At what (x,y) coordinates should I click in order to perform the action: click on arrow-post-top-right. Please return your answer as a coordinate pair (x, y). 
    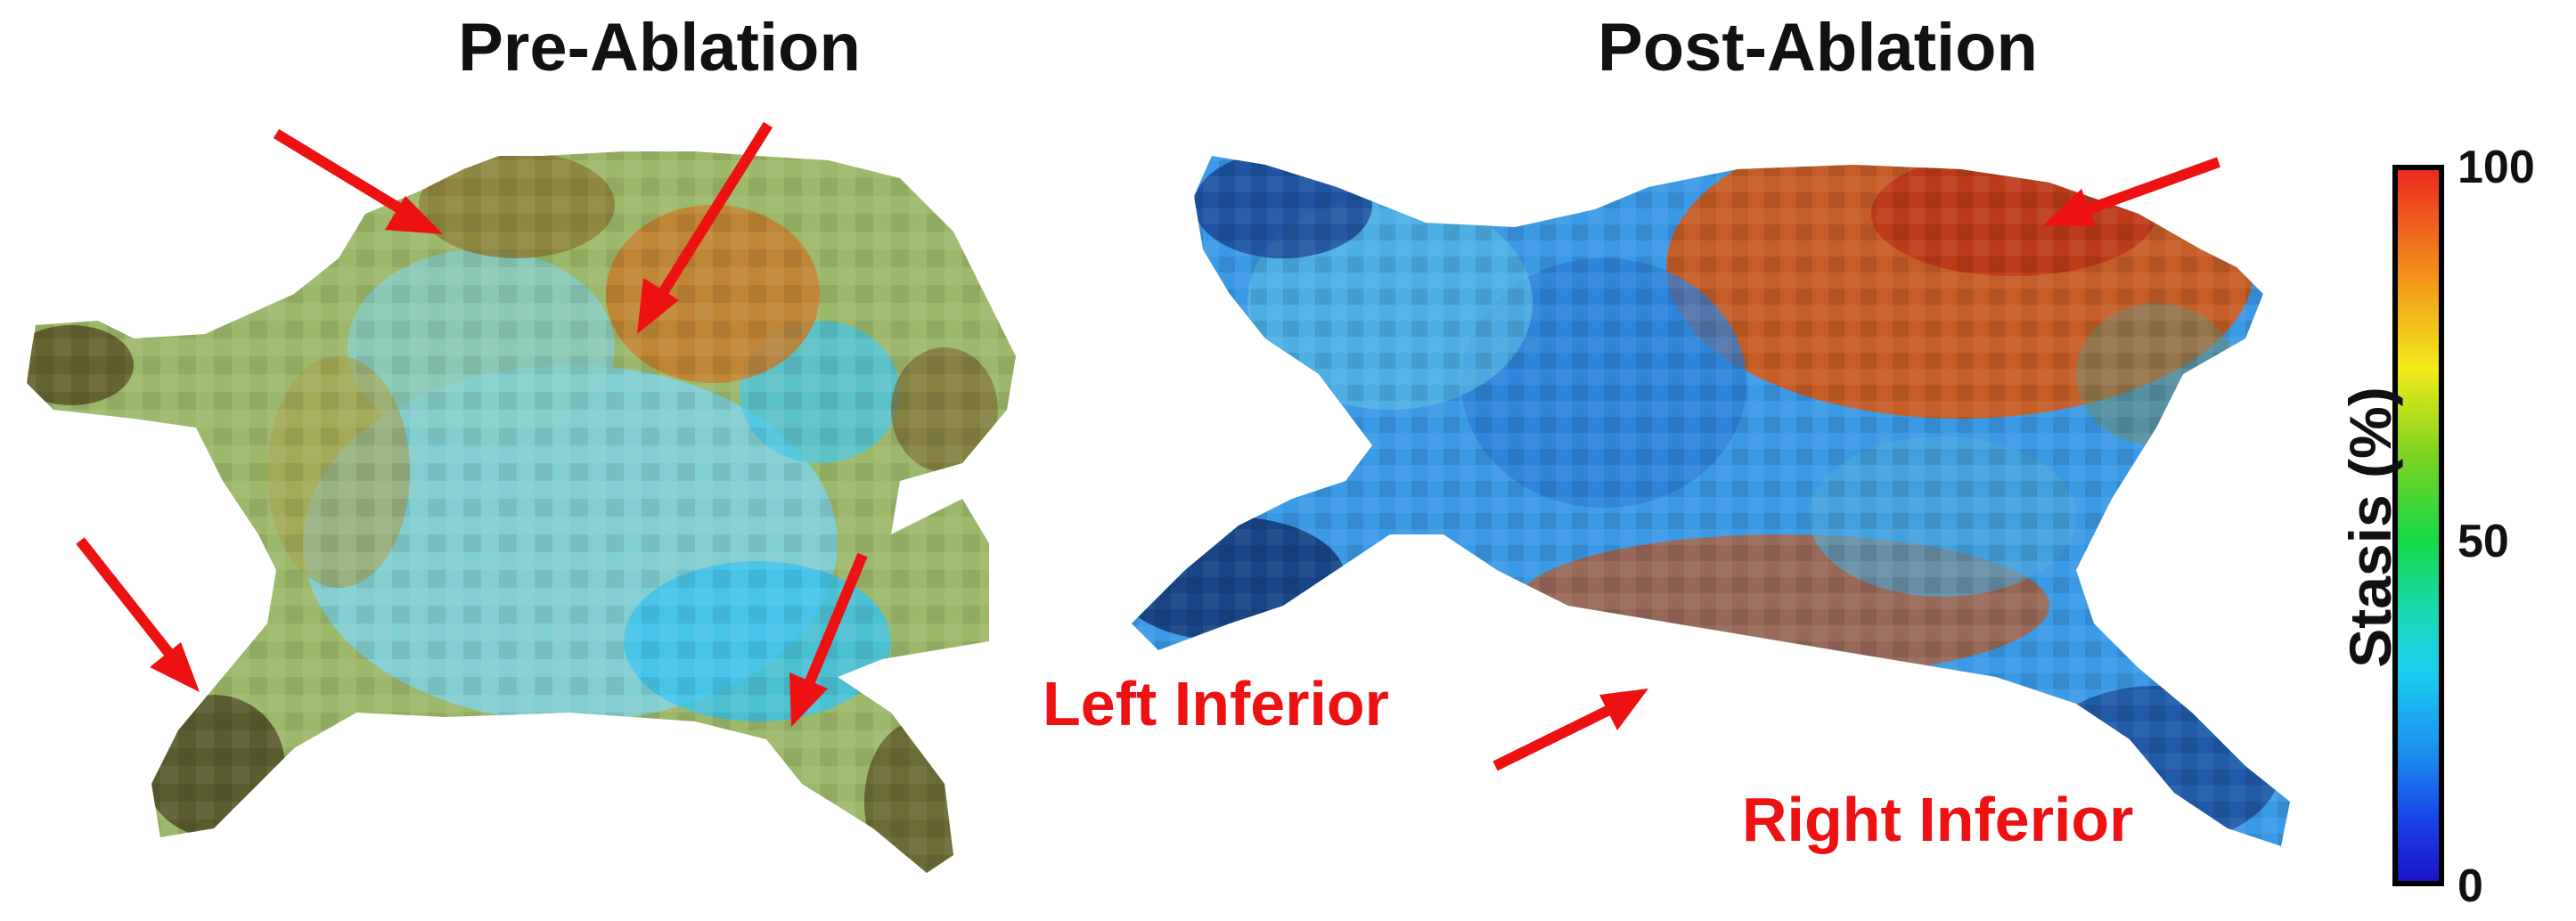
    Looking at the image, I should click on (2132, 191).